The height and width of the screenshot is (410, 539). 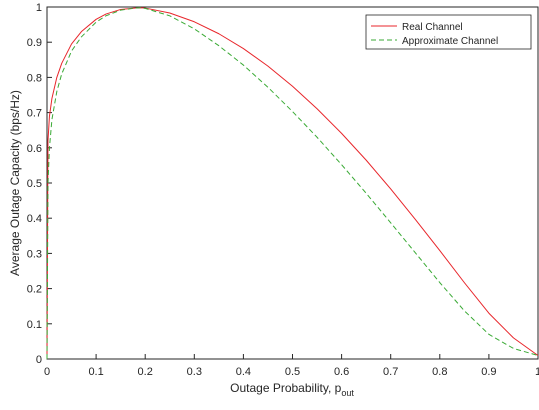 I want to click on x-tick-label: 0.3, so click(x=194, y=372).